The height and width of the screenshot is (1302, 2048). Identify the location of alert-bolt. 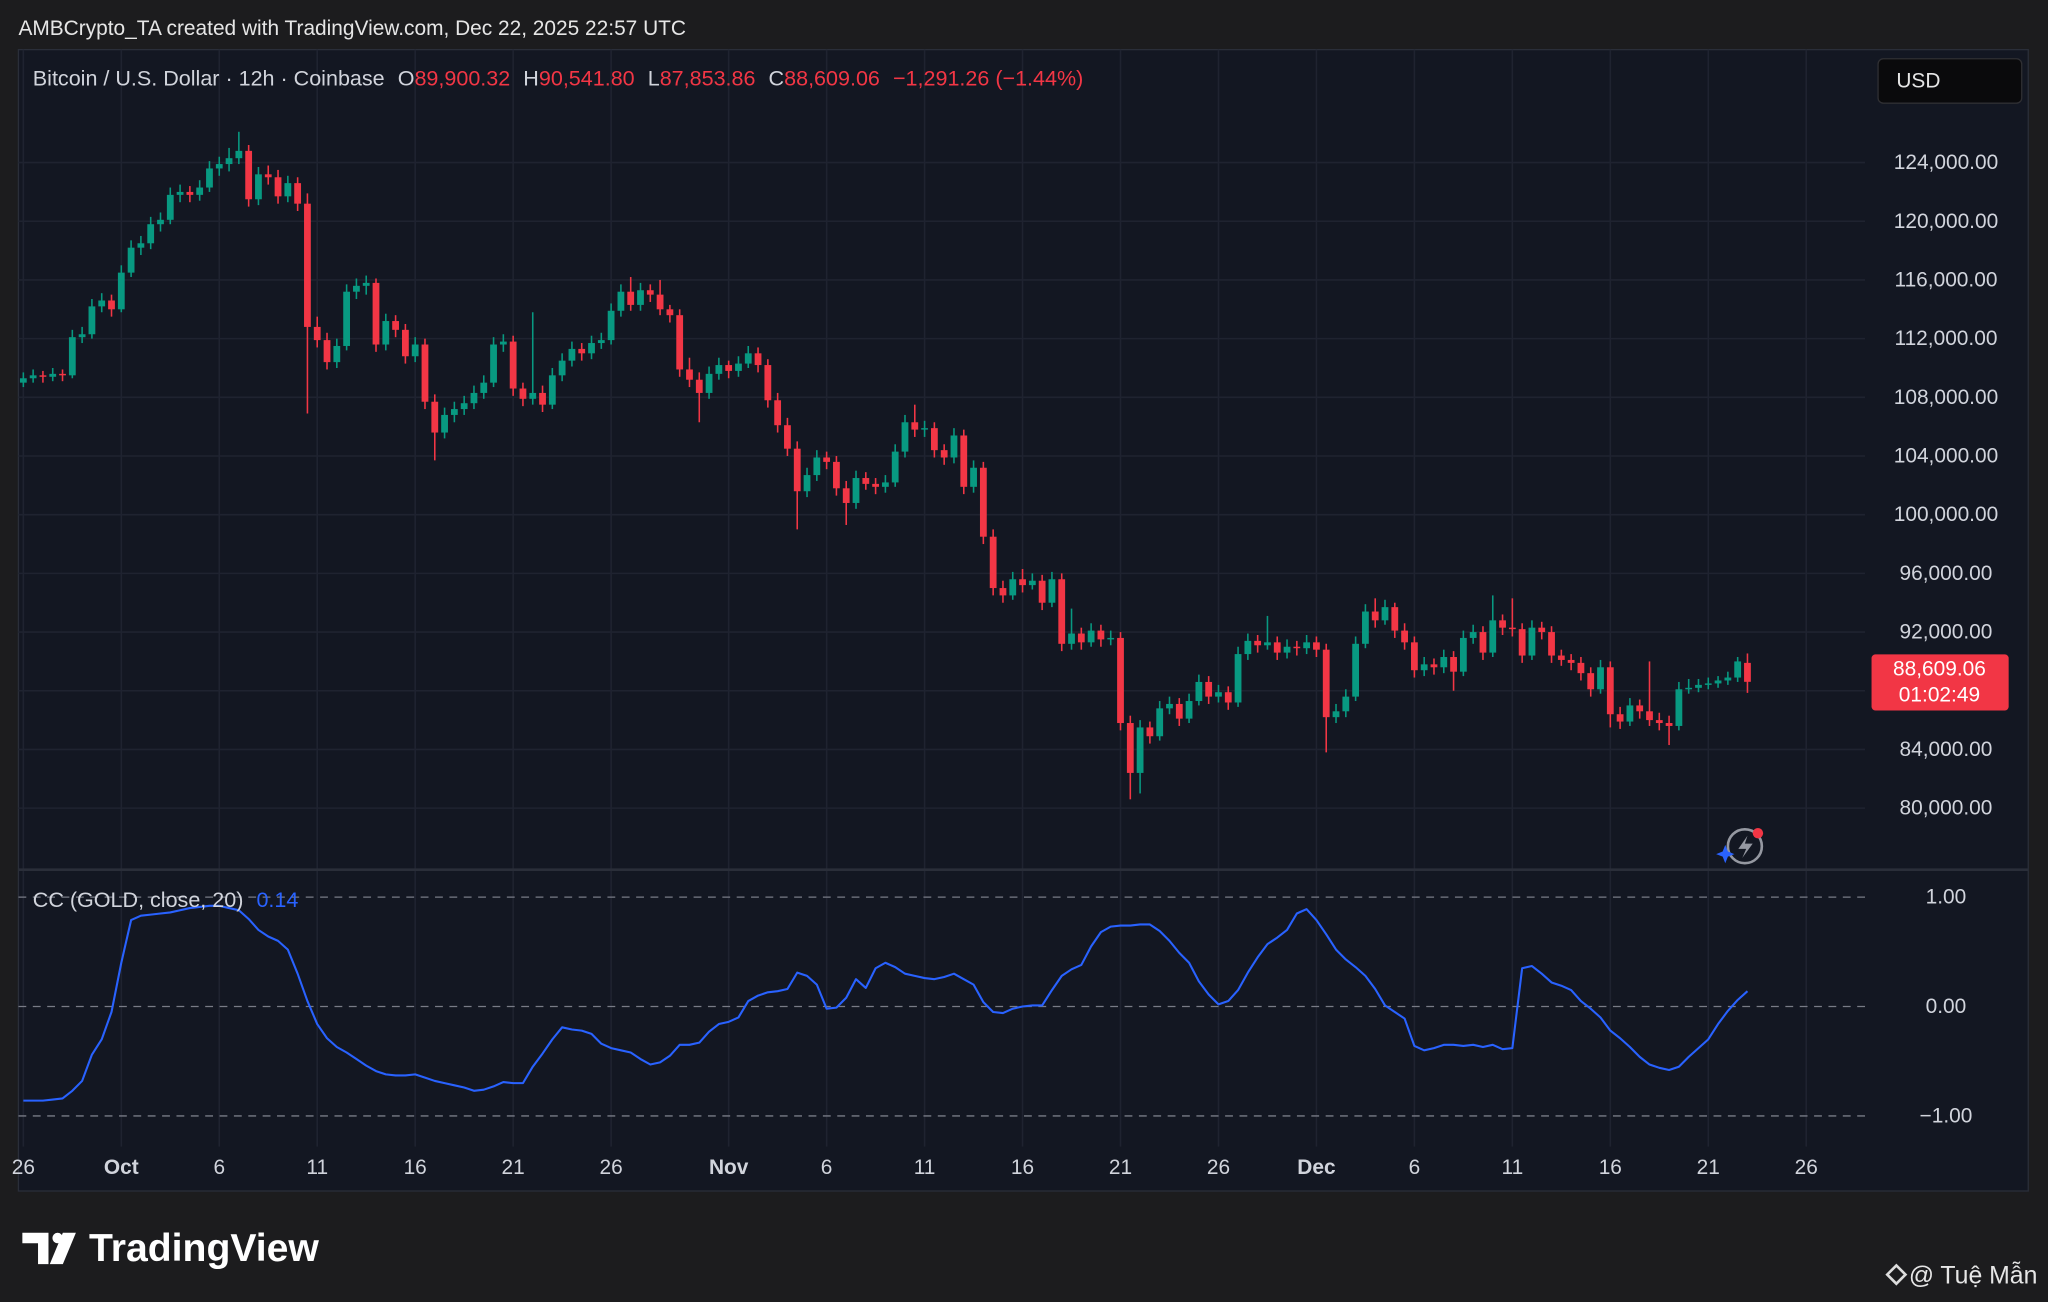
(1745, 846).